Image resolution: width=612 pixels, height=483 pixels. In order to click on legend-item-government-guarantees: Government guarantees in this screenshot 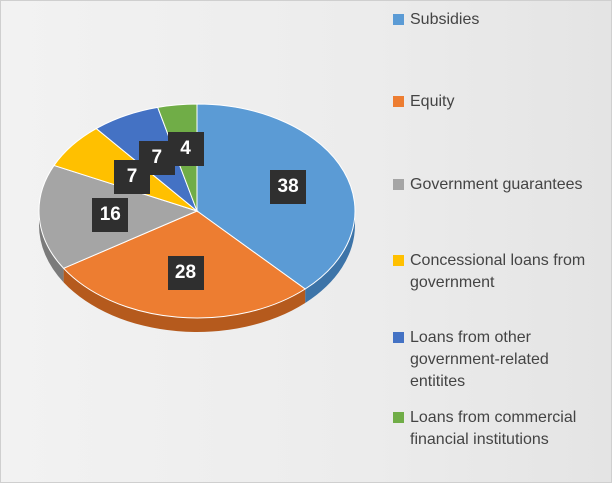, I will do `click(500, 185)`.